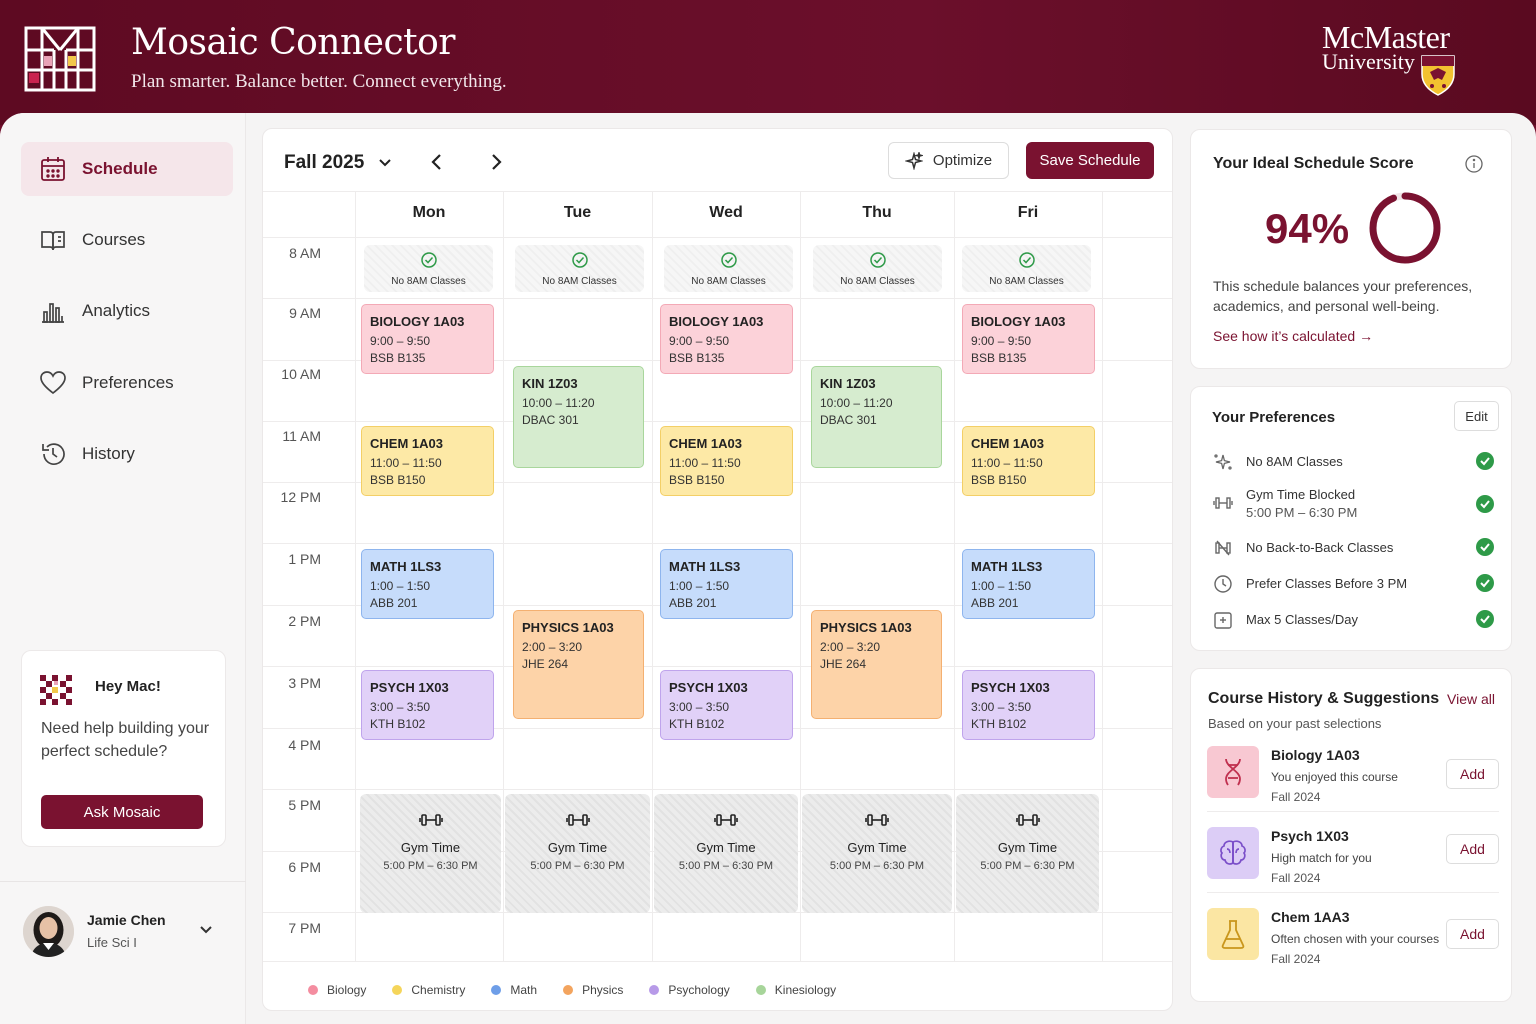 This screenshot has height=1024, width=1536. What do you see at coordinates (427, 705) in the screenshot?
I see `course-block-psych-mon: PSYCH 1X03 3:00 – 3:50 KTH B102` at bounding box center [427, 705].